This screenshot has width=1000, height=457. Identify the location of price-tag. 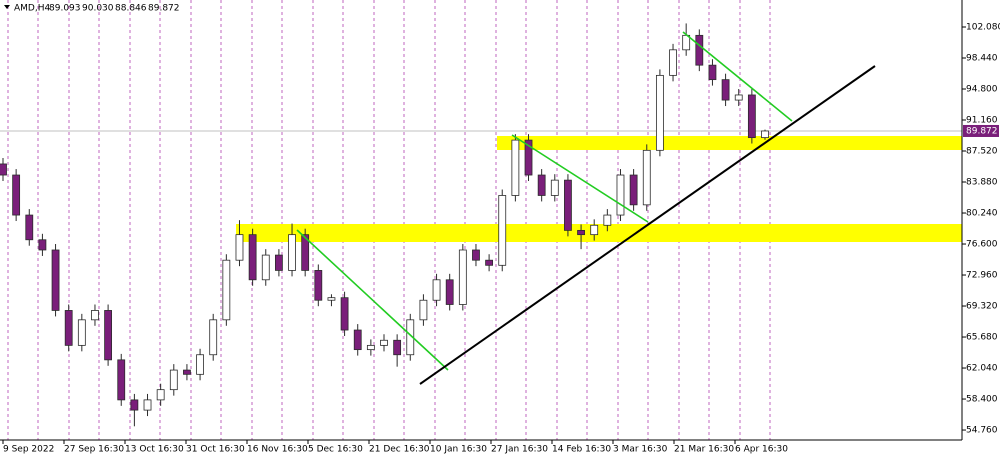
(981, 130).